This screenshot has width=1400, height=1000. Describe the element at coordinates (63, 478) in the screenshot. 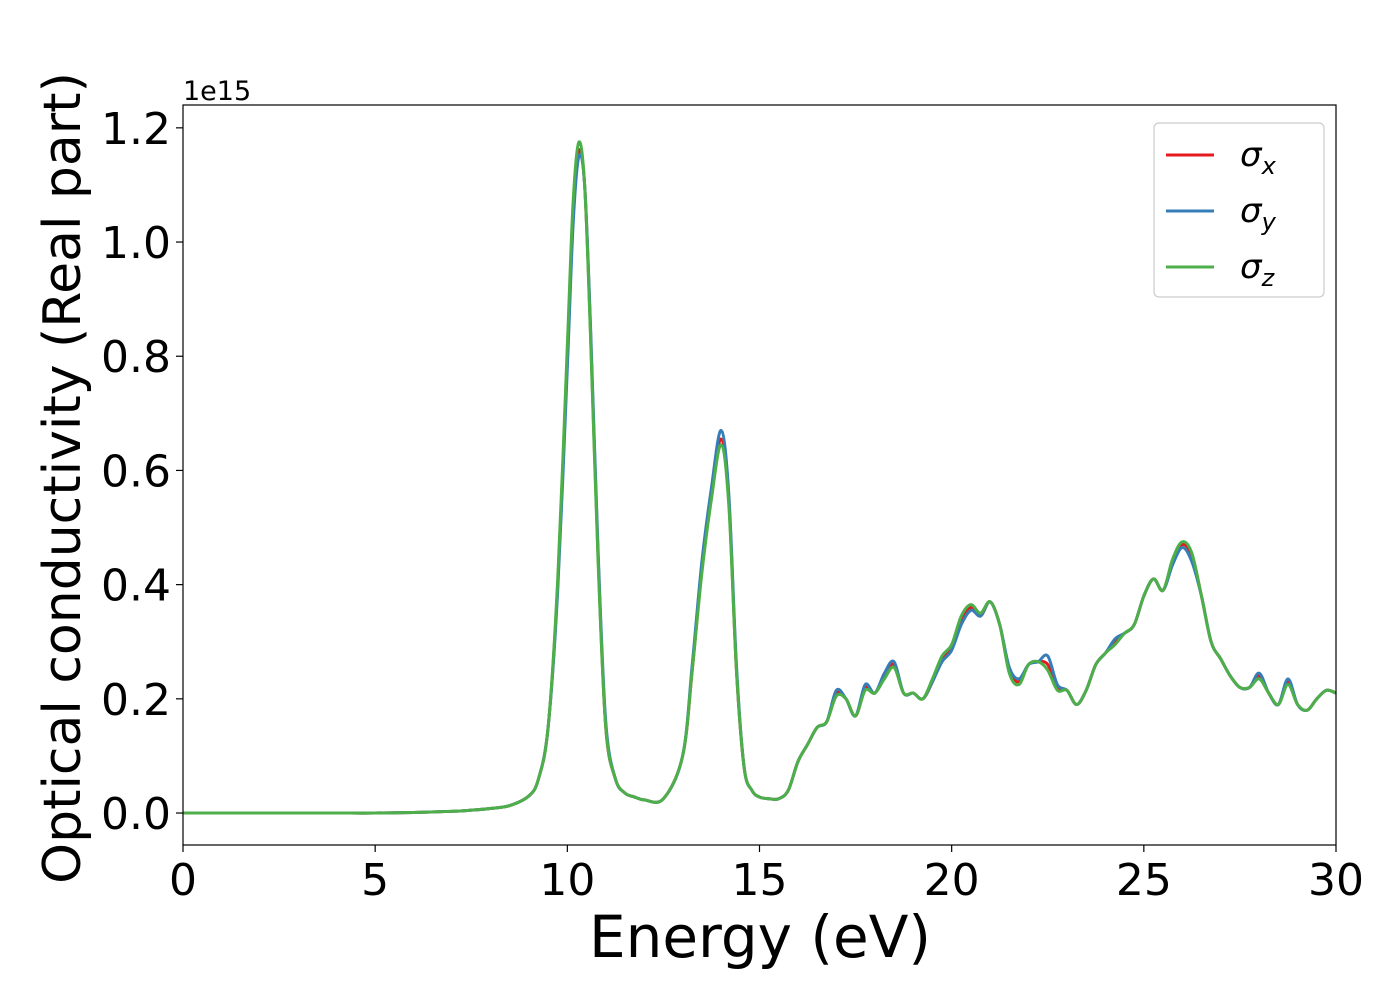

I see `y-axis-label: Optical conductivity (Real part)` at that location.